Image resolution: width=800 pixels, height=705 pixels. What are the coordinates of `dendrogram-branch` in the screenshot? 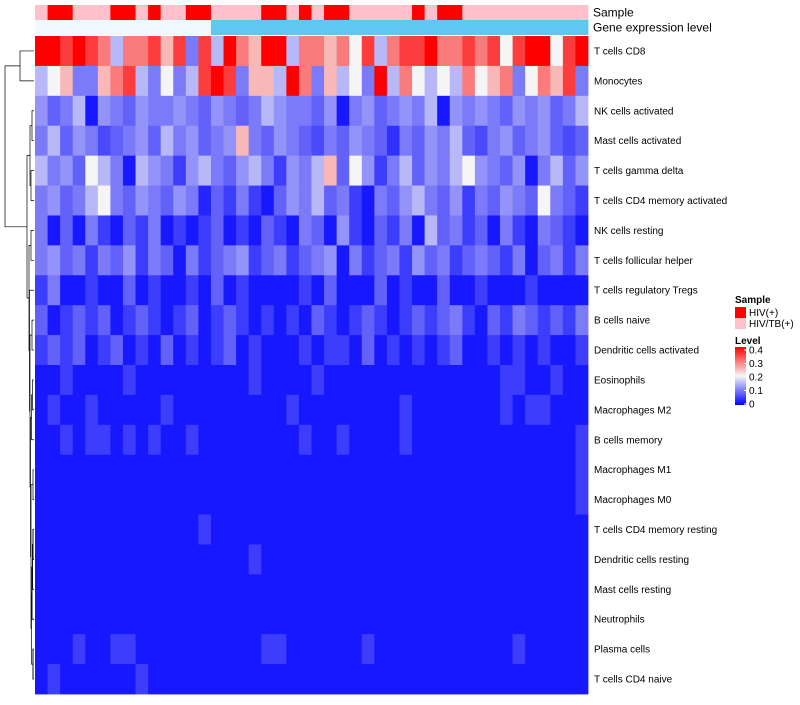 It's located at (32, 185).